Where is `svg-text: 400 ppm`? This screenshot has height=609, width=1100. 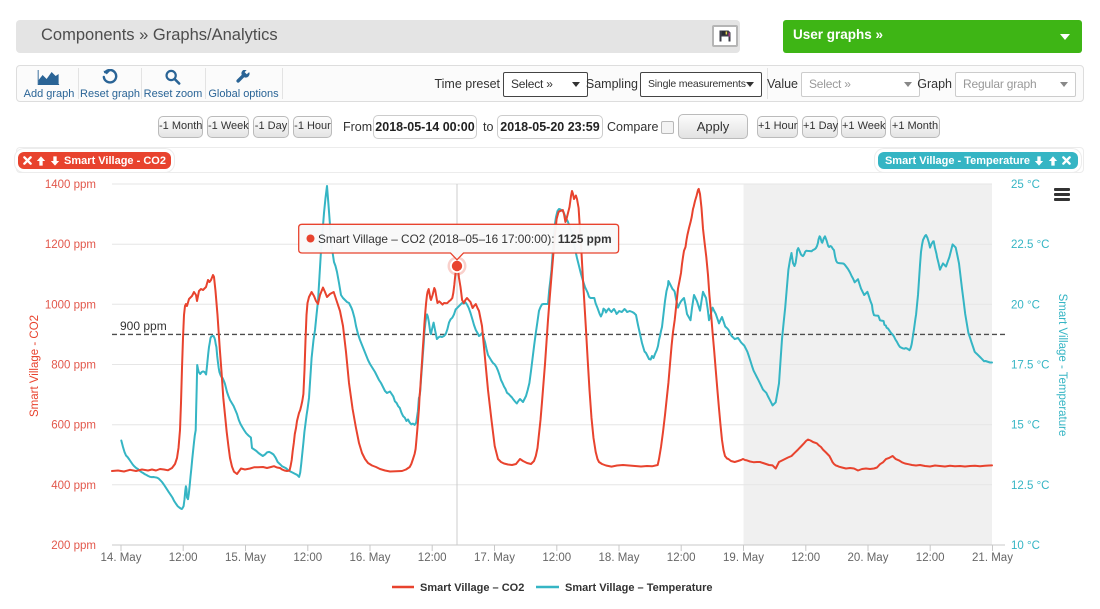 svg-text: 400 ppm is located at coordinates (73, 486).